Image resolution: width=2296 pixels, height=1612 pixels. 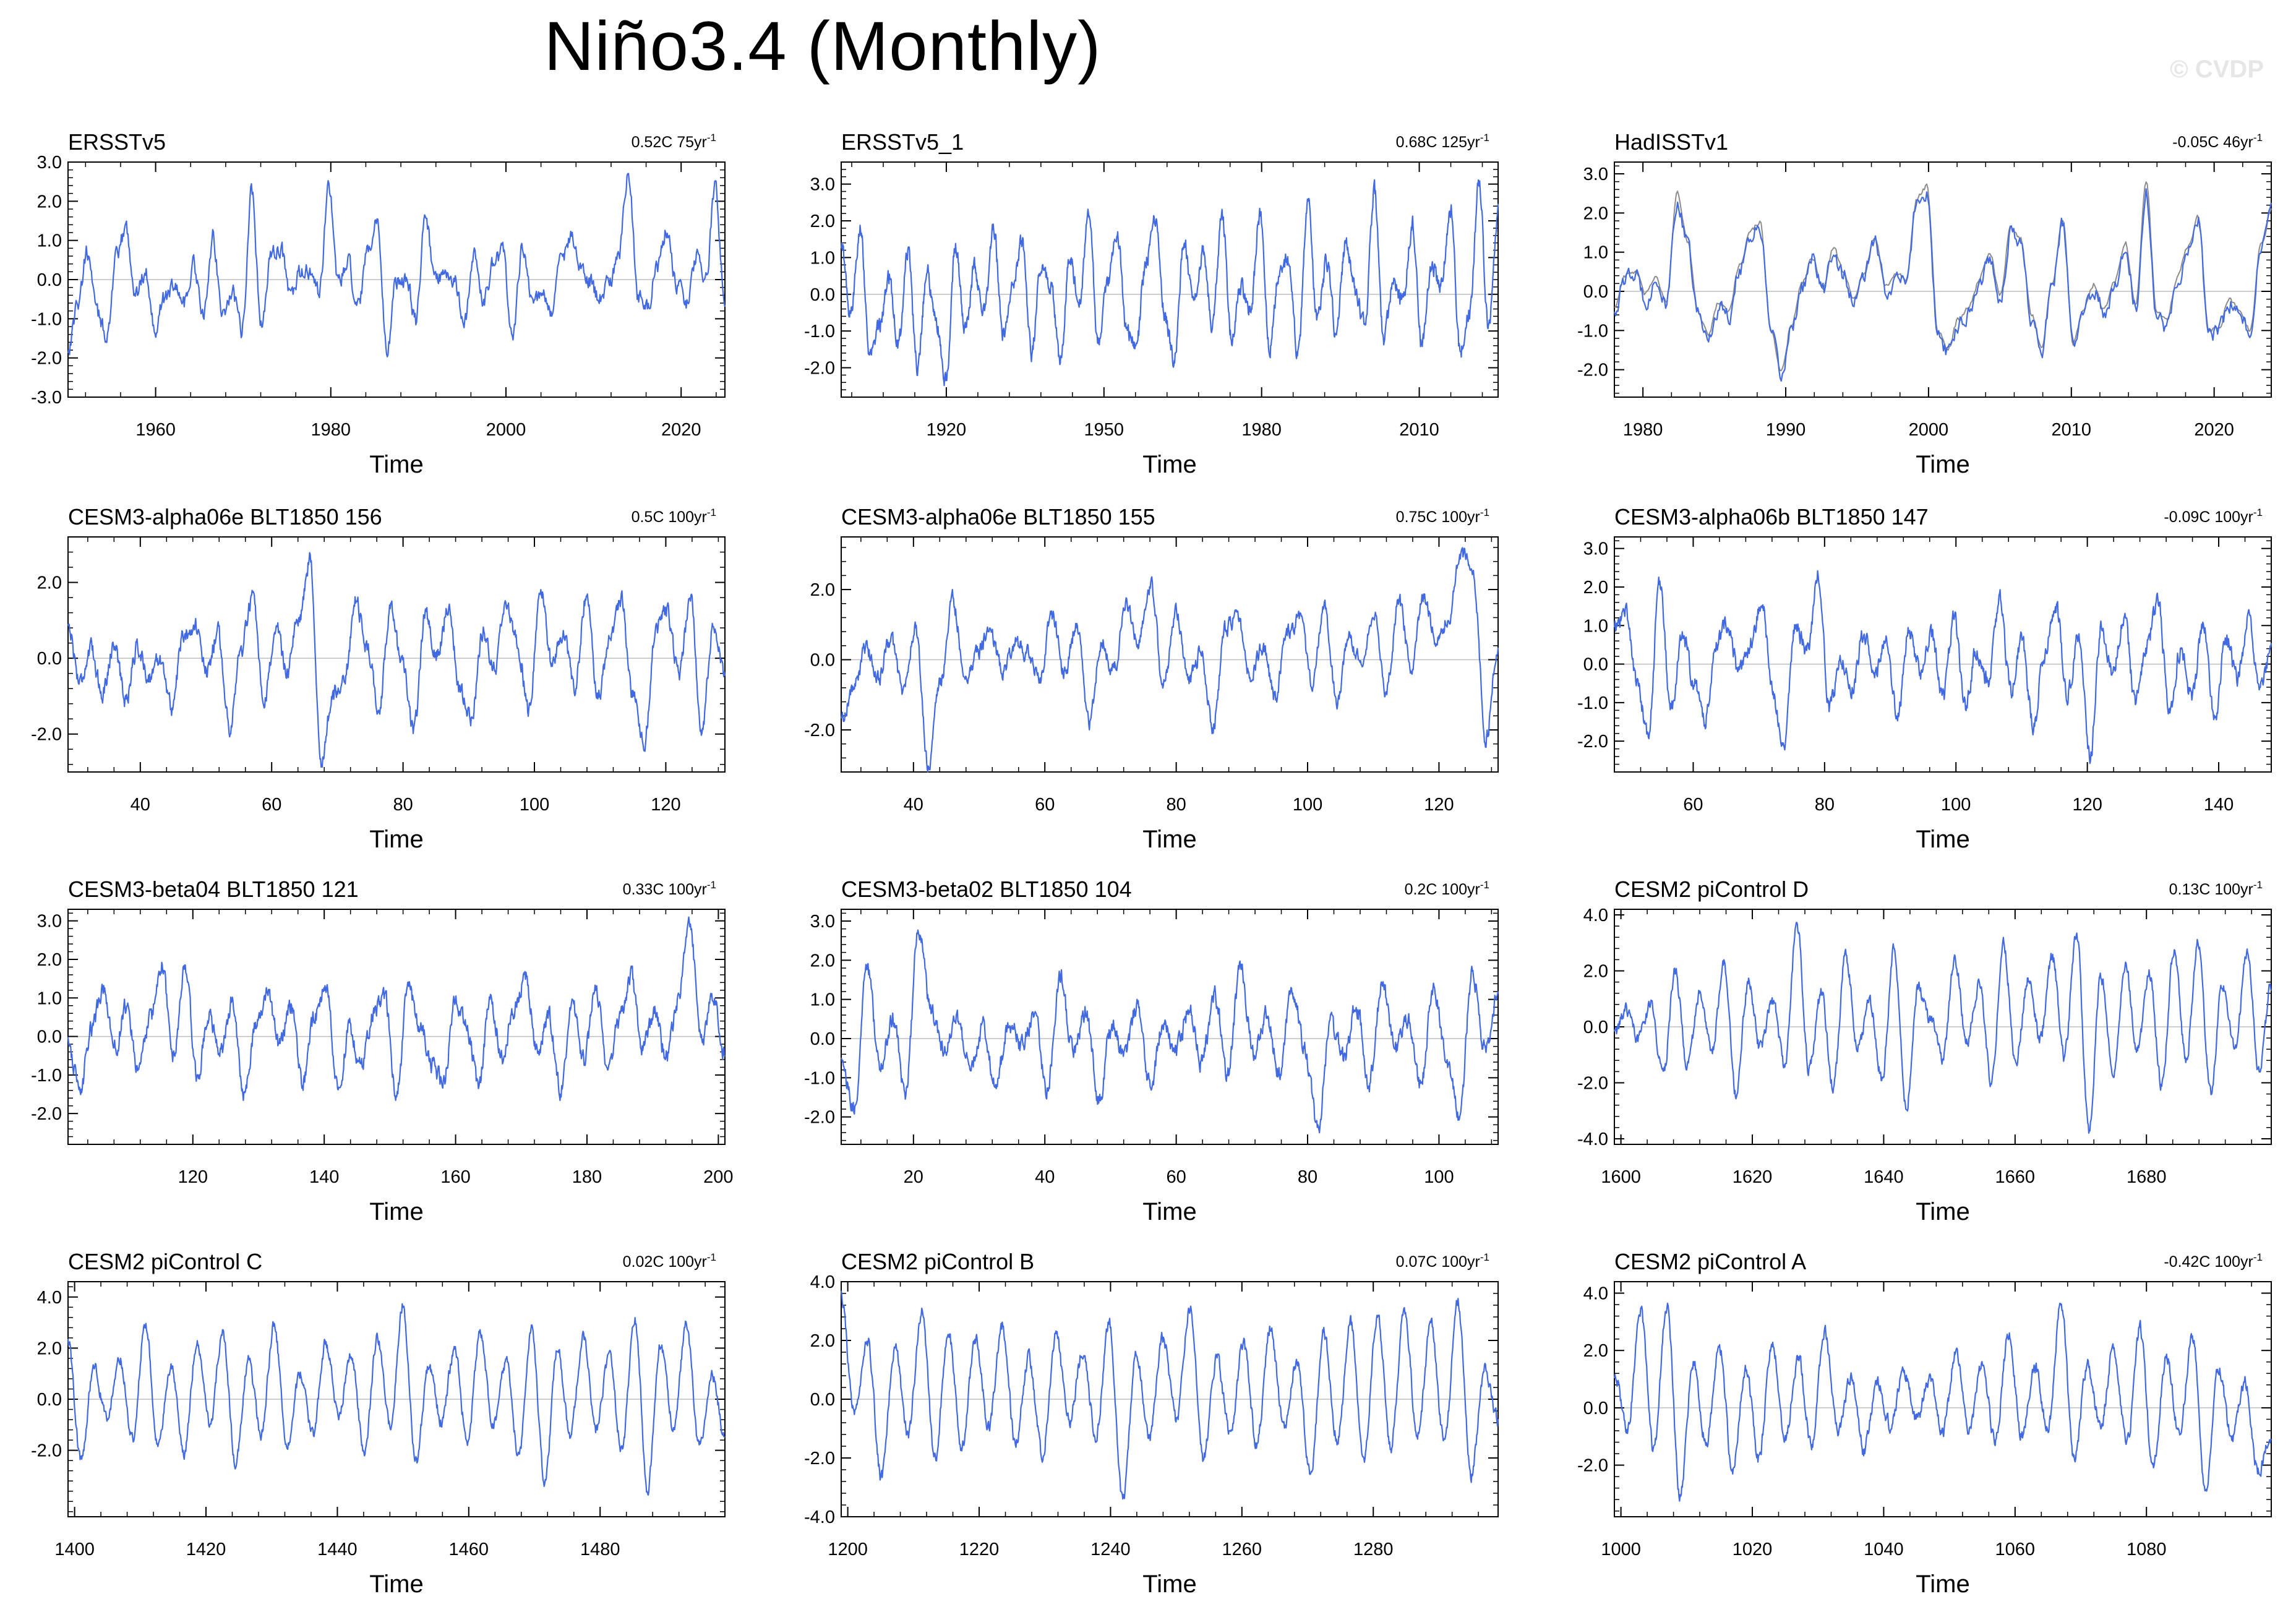 What do you see at coordinates (819, 1517) in the screenshot?
I see `y-tick-label: -4.0` at bounding box center [819, 1517].